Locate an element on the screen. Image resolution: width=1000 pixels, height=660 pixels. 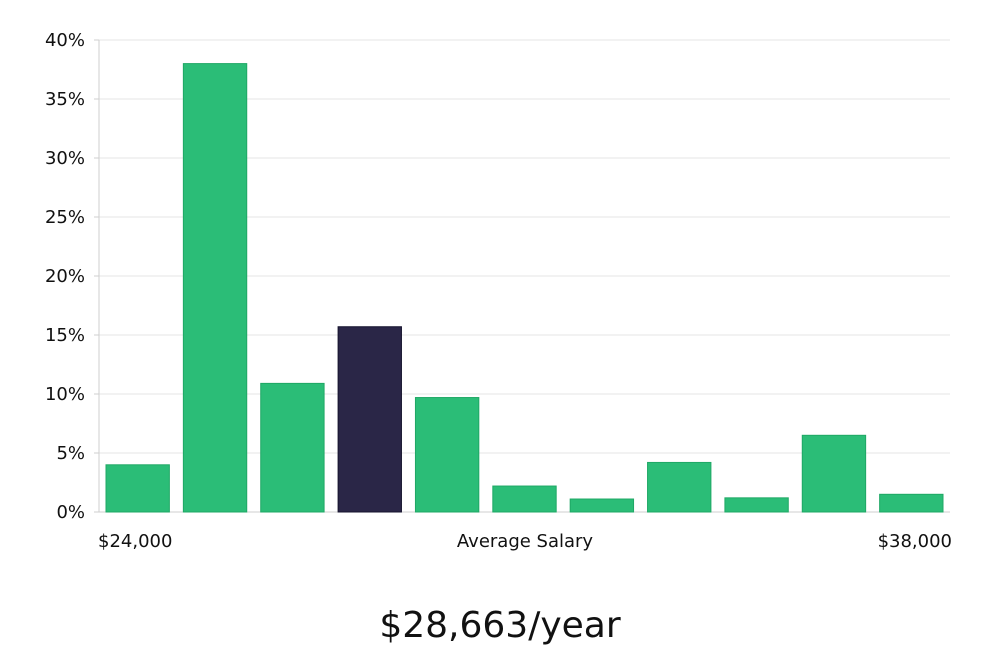
x-end-label: $38,000 is located at coordinates (915, 541).